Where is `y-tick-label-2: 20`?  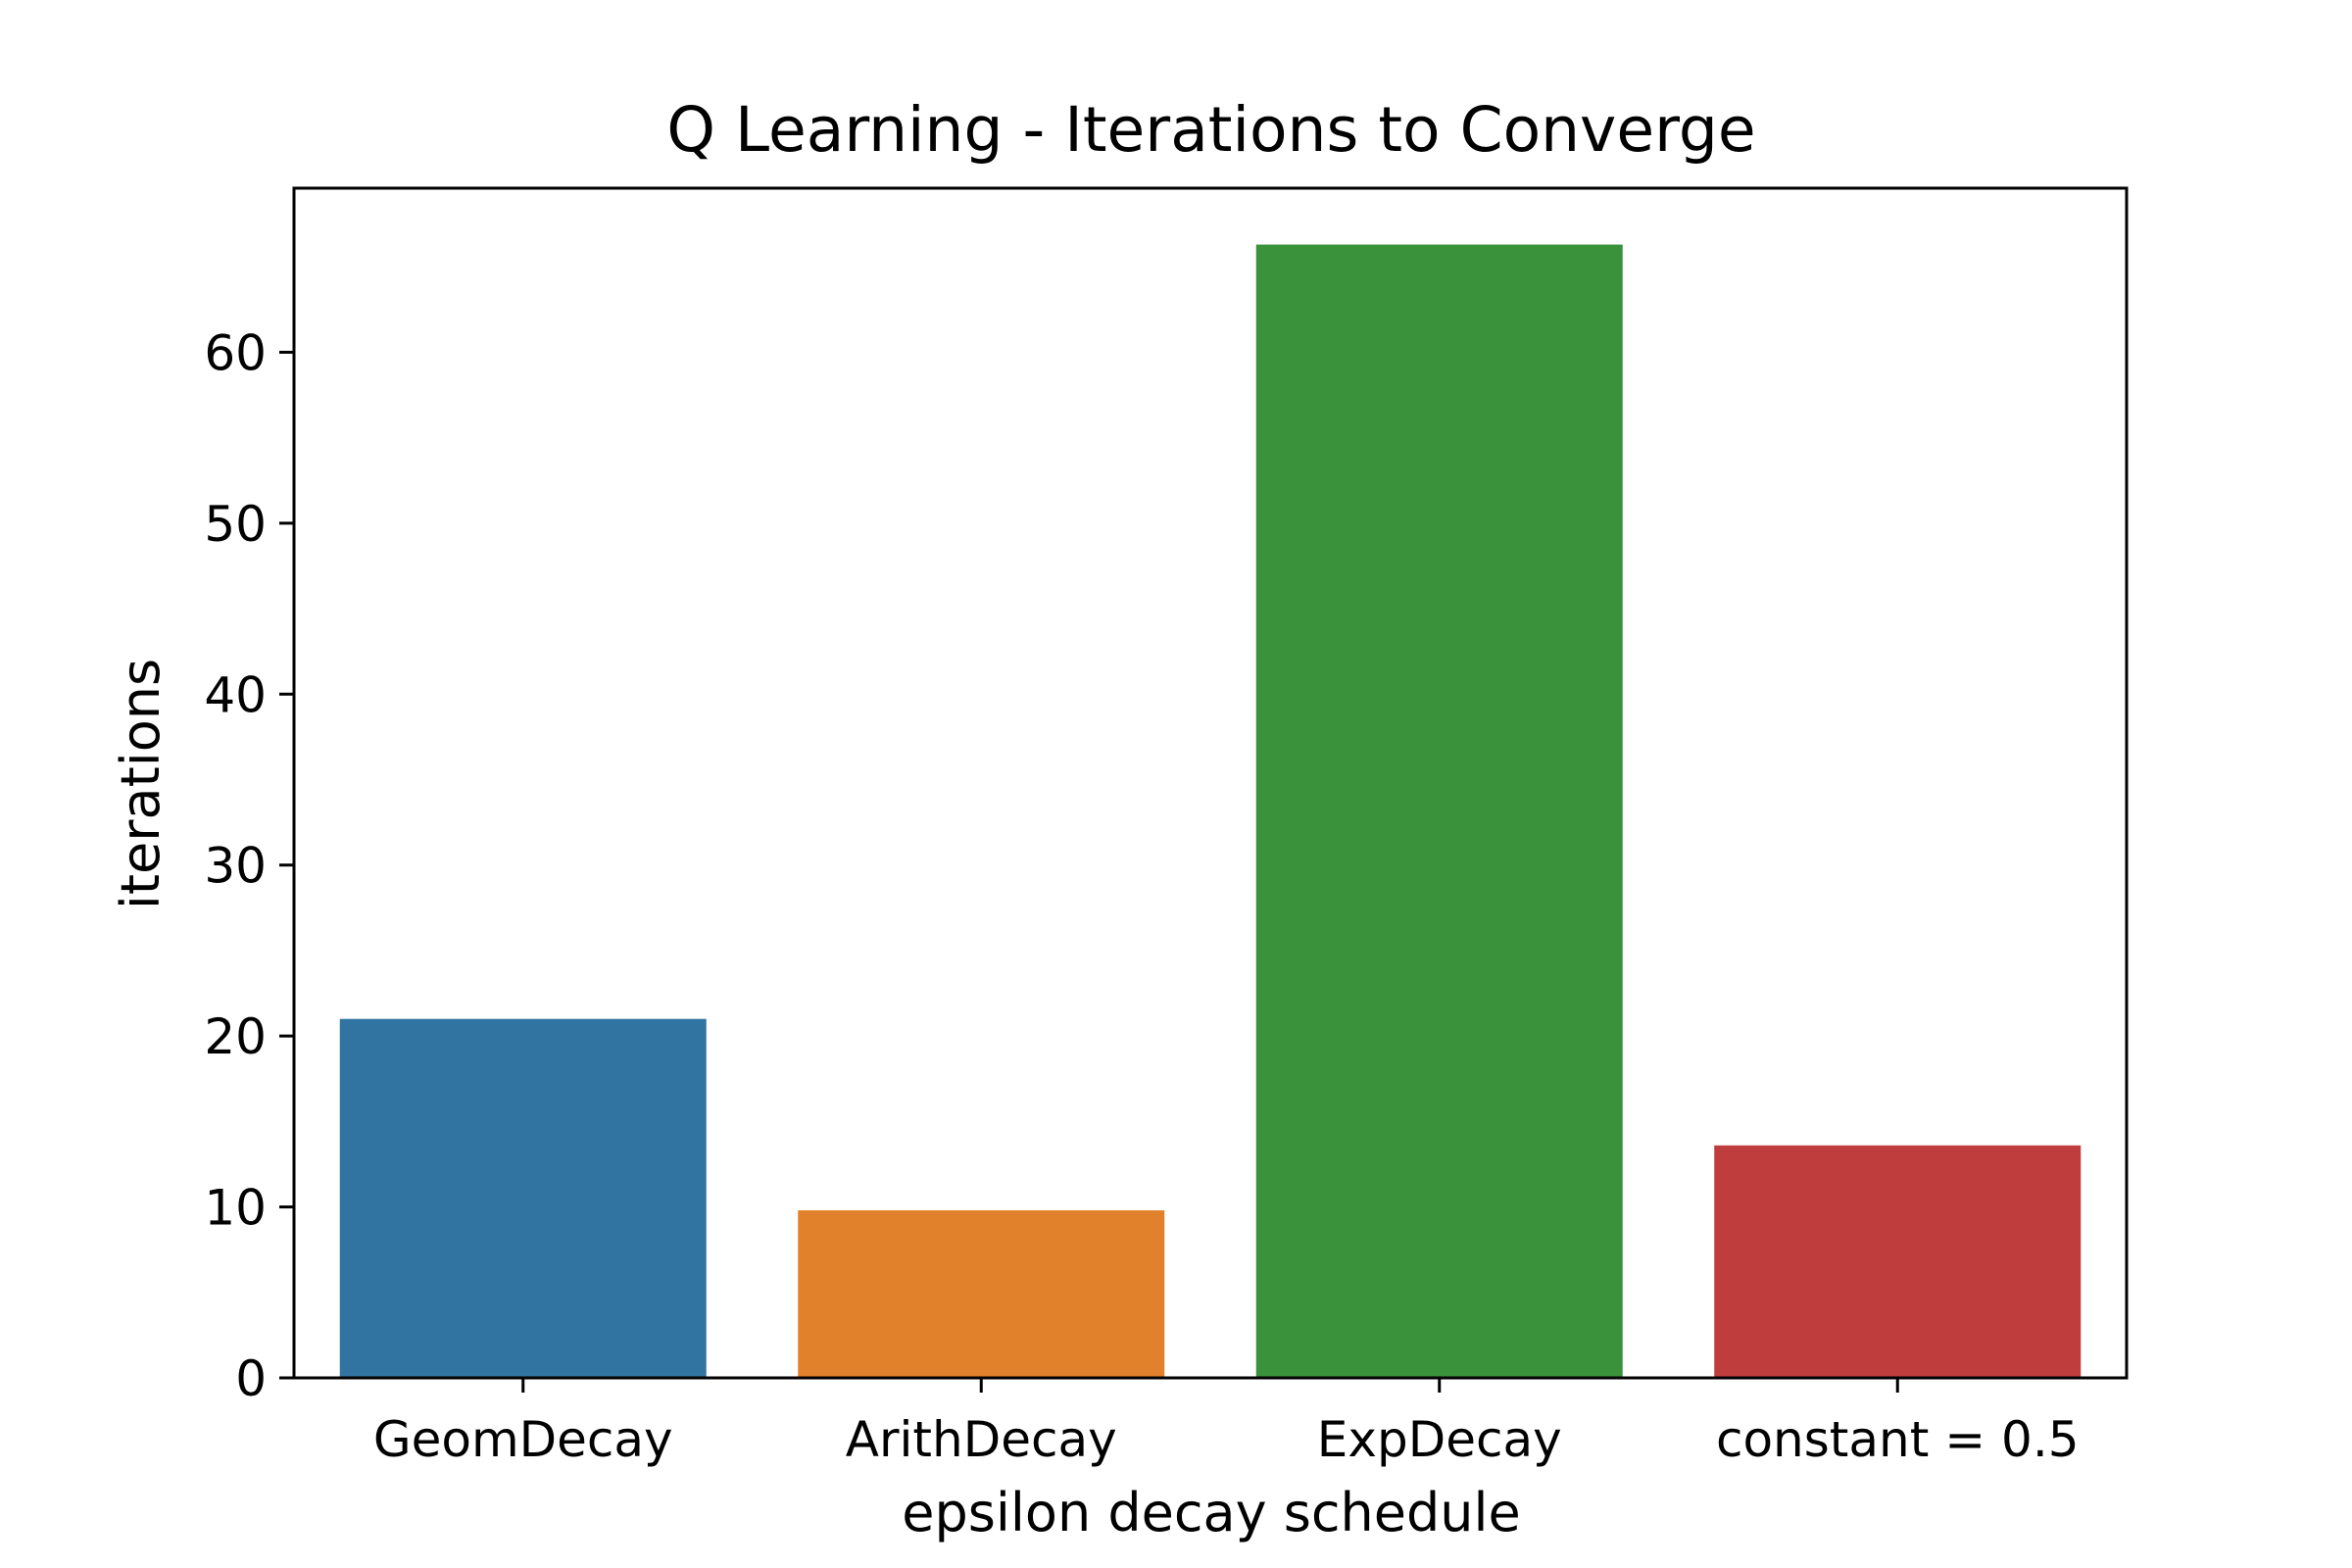
y-tick-label-2: 20 is located at coordinates (235, 1036).